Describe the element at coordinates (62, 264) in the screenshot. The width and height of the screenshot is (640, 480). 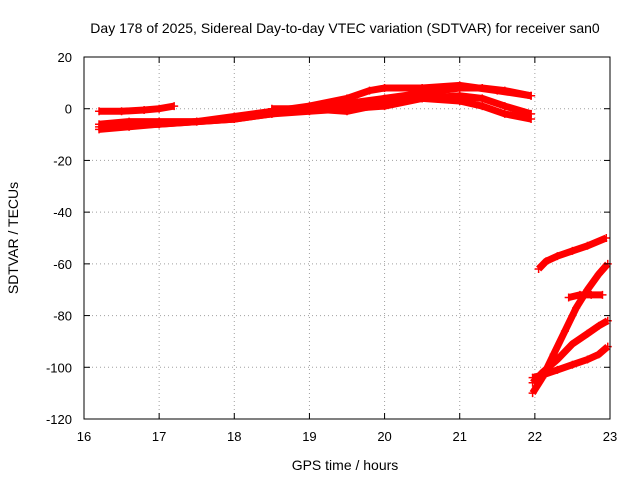
I see `y-tick-label: -60` at that location.